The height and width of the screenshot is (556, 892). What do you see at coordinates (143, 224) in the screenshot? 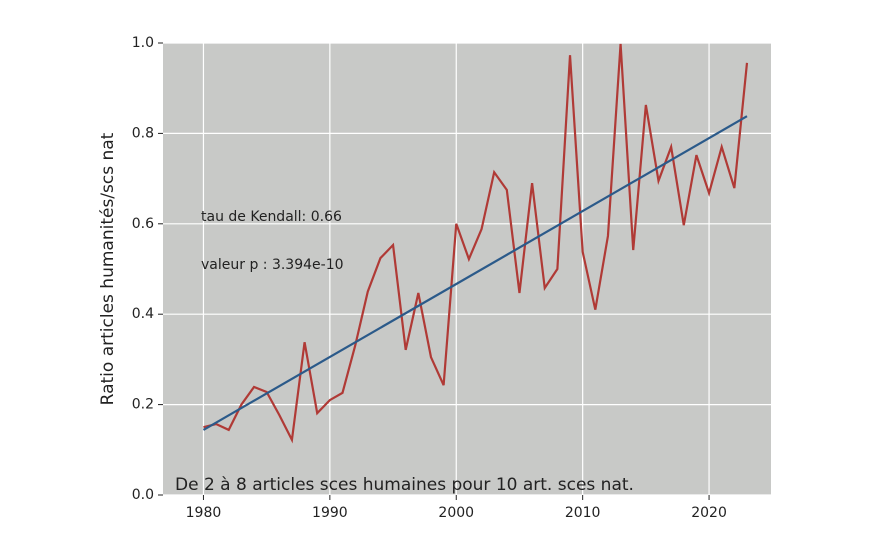
I see `y-tick-label: 0.6` at bounding box center [143, 224].